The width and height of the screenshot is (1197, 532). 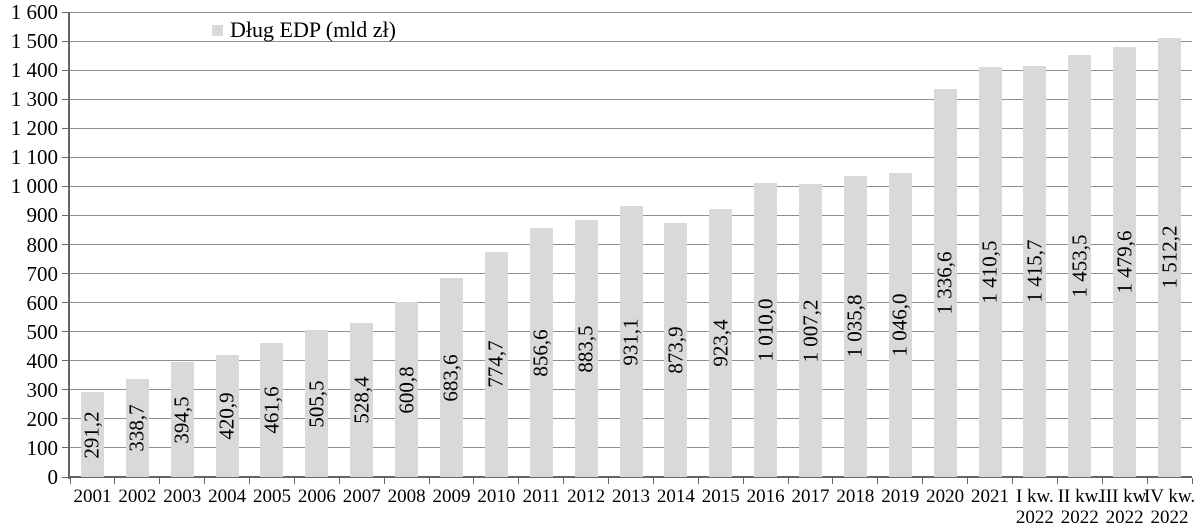 I want to click on x-axis-category-label: 2003, so click(x=182, y=496).